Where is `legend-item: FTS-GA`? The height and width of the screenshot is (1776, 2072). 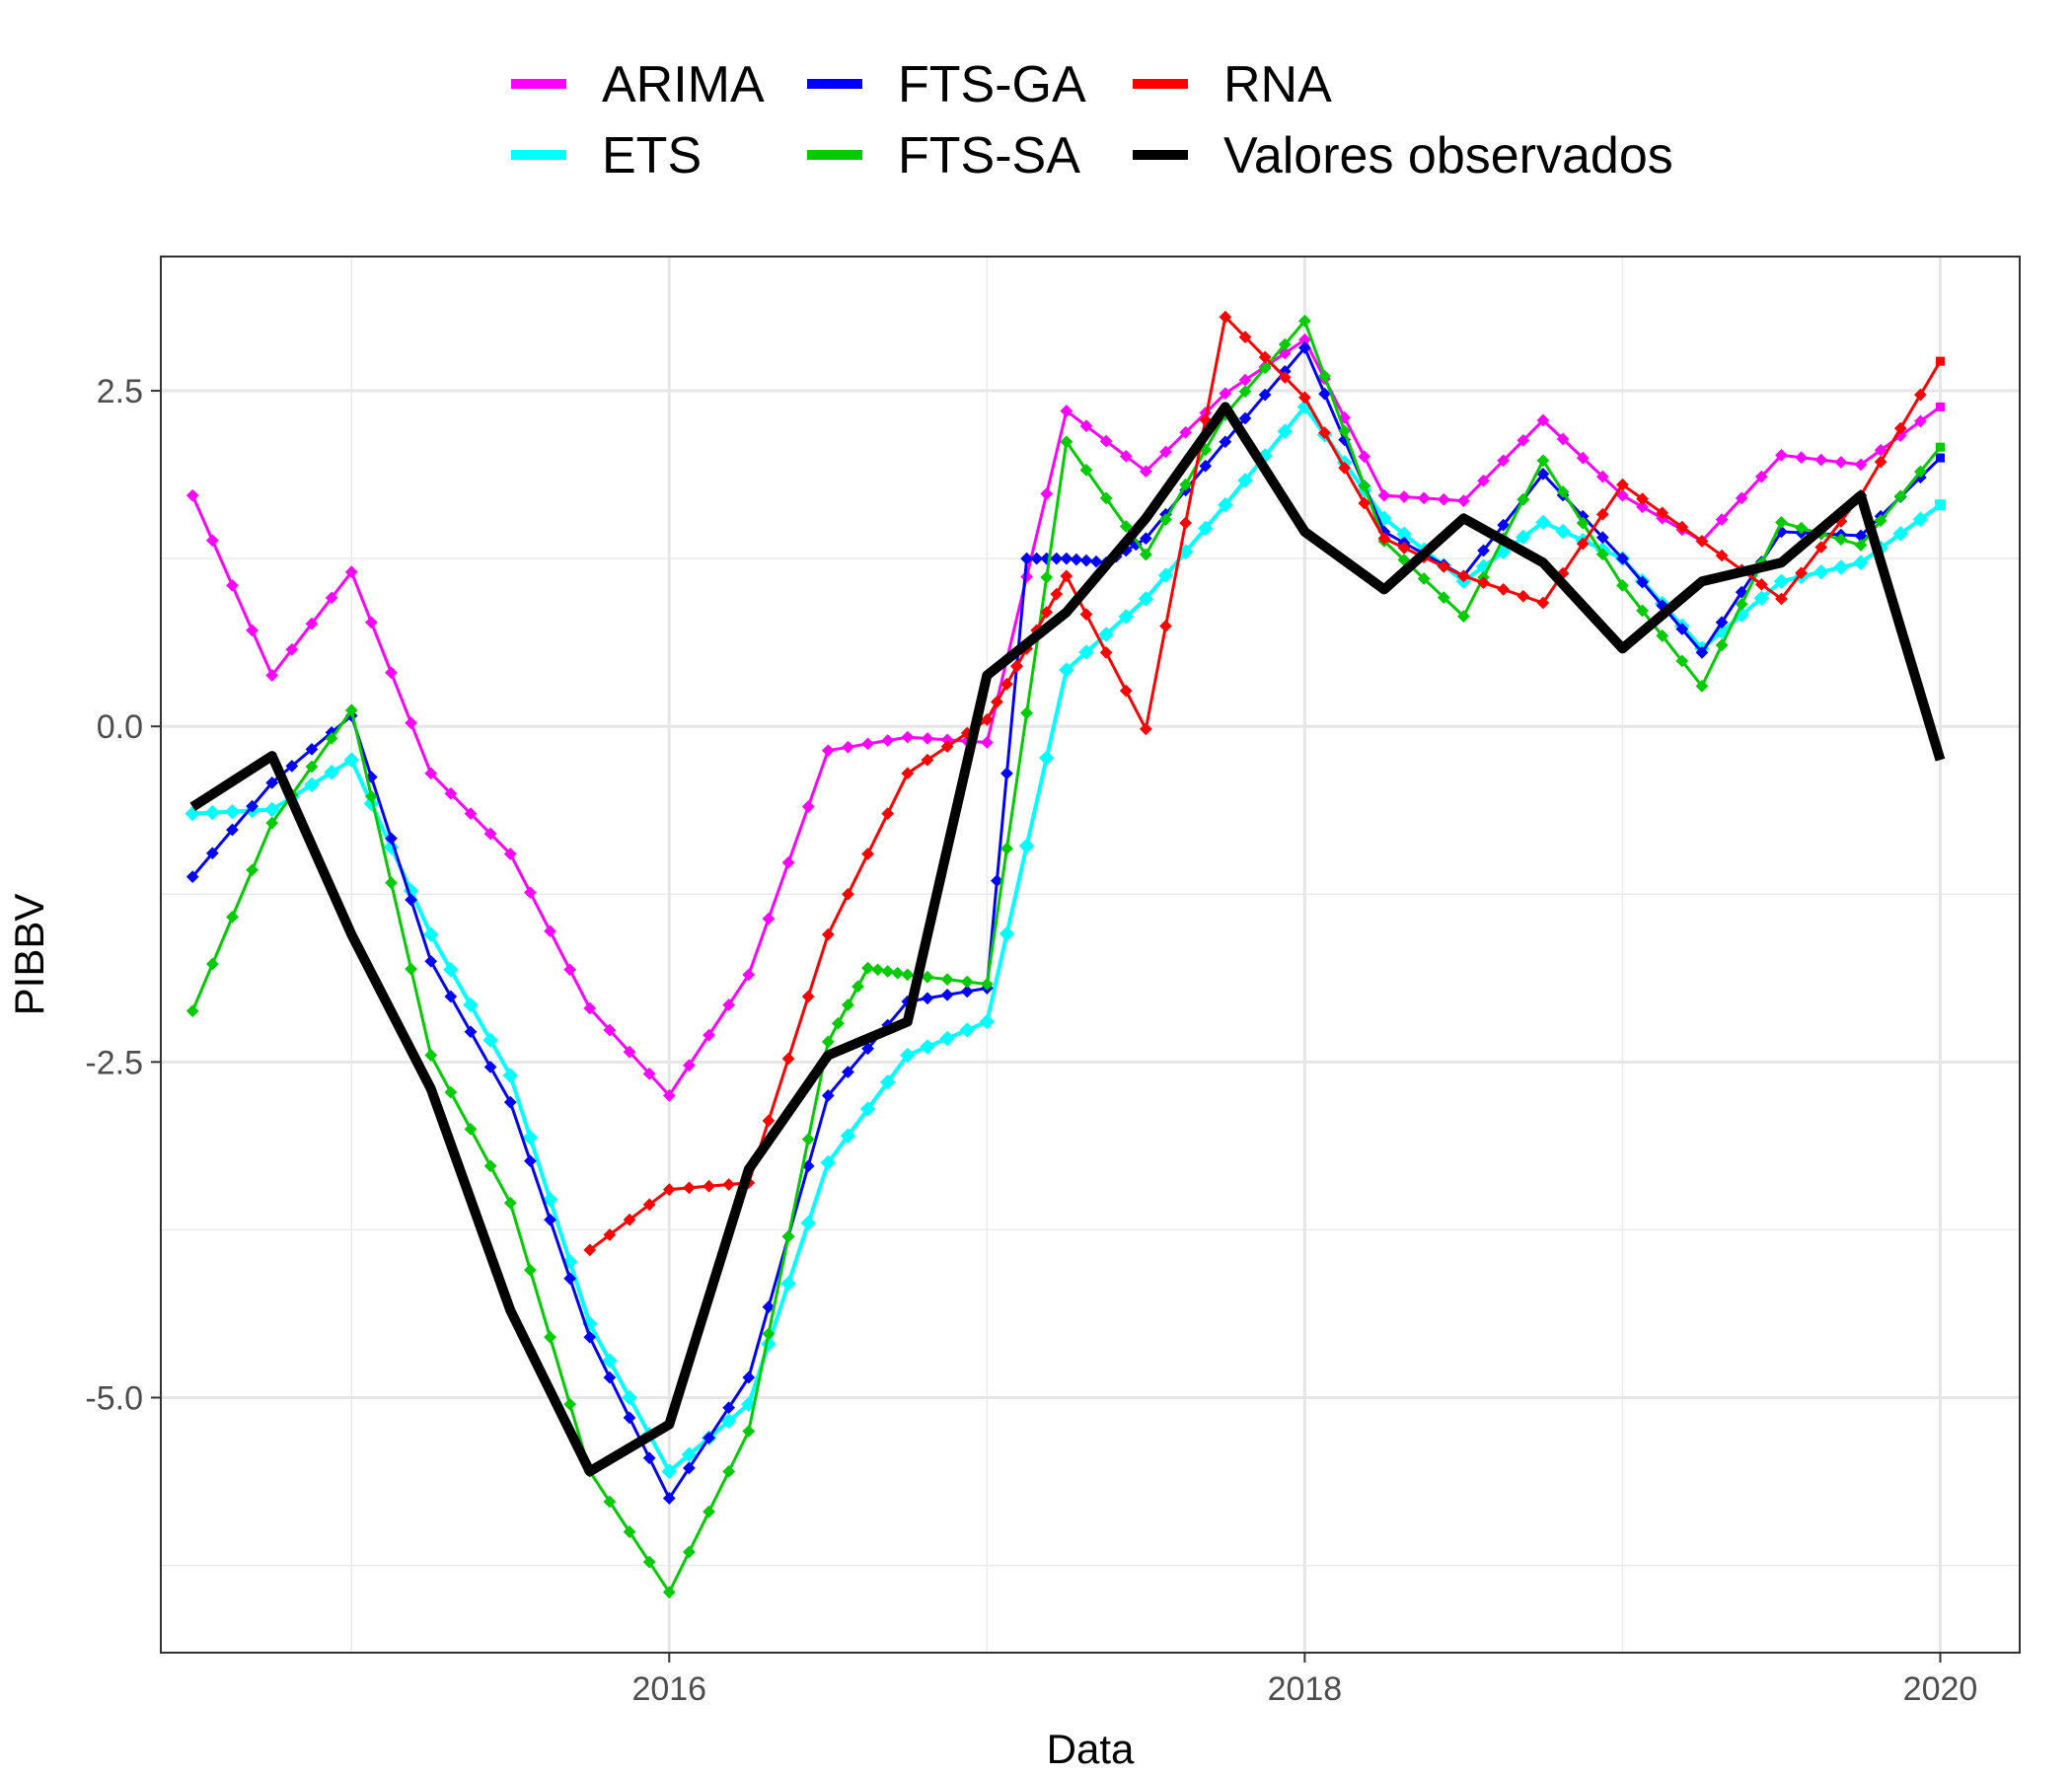
legend-item: FTS-GA is located at coordinates (947, 85).